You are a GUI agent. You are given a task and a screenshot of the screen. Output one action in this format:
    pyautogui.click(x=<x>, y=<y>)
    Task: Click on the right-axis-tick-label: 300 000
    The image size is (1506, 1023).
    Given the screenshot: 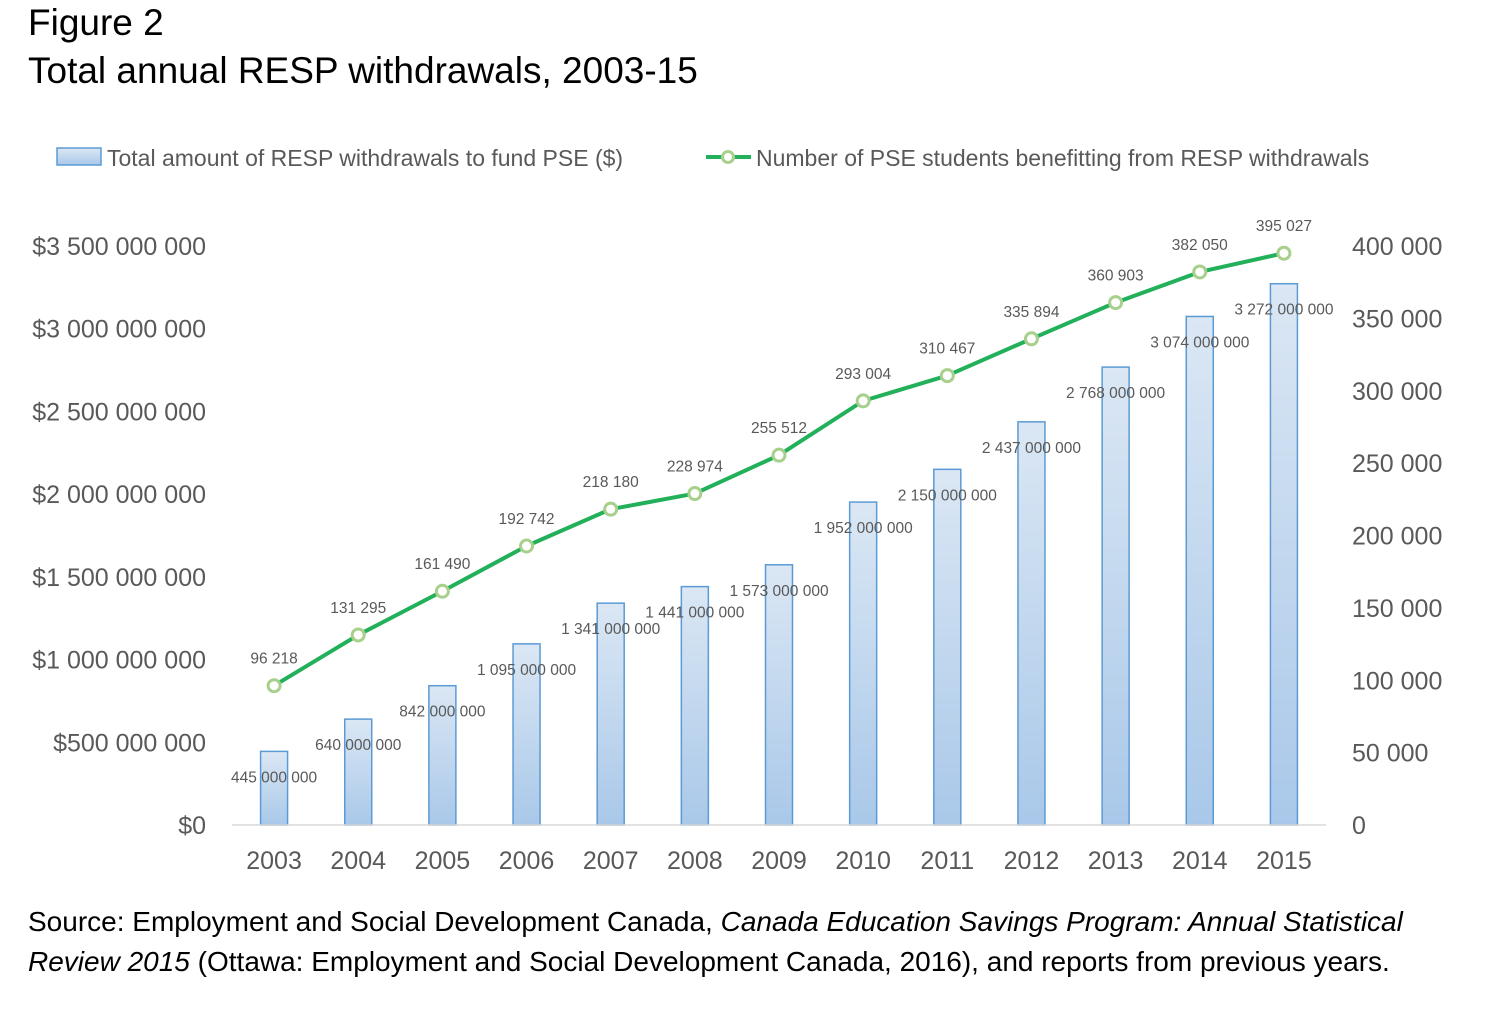 What is the action you would take?
    pyautogui.click(x=1397, y=392)
    